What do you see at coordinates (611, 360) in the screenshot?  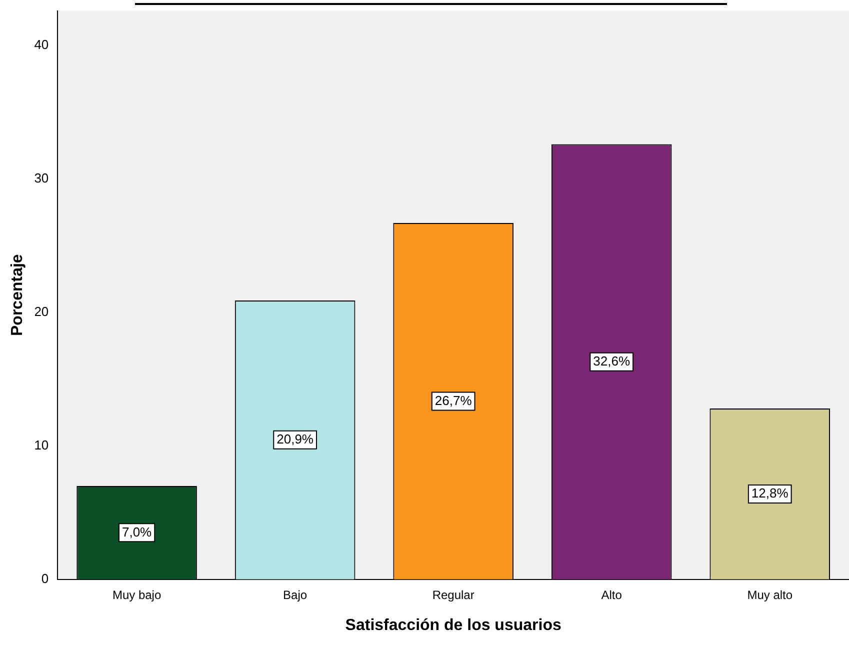 I see `data-label: 32,6%` at bounding box center [611, 360].